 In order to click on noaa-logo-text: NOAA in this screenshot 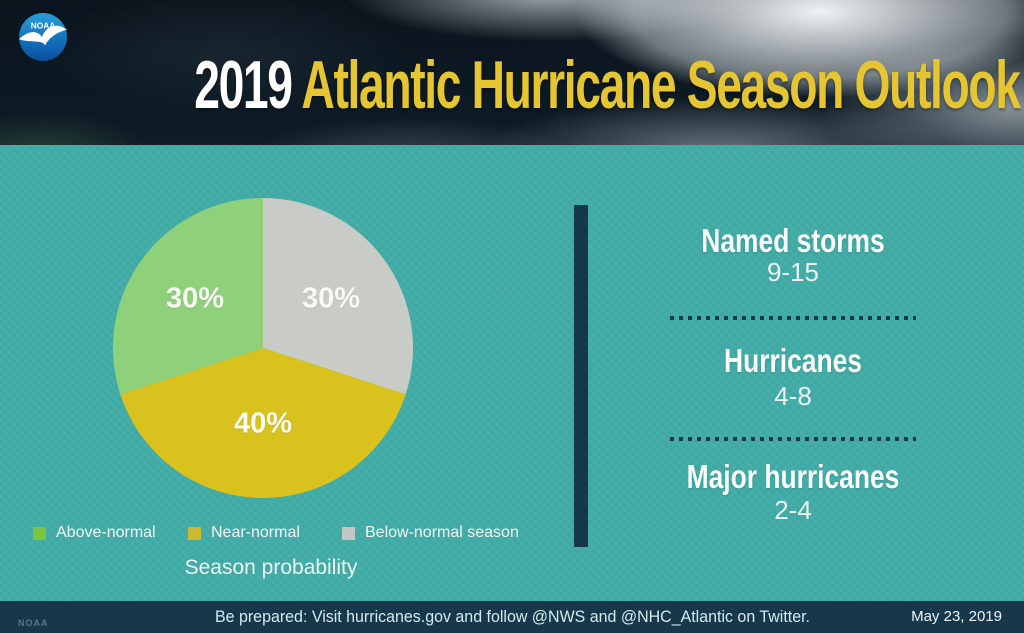, I will do `click(43, 26)`.